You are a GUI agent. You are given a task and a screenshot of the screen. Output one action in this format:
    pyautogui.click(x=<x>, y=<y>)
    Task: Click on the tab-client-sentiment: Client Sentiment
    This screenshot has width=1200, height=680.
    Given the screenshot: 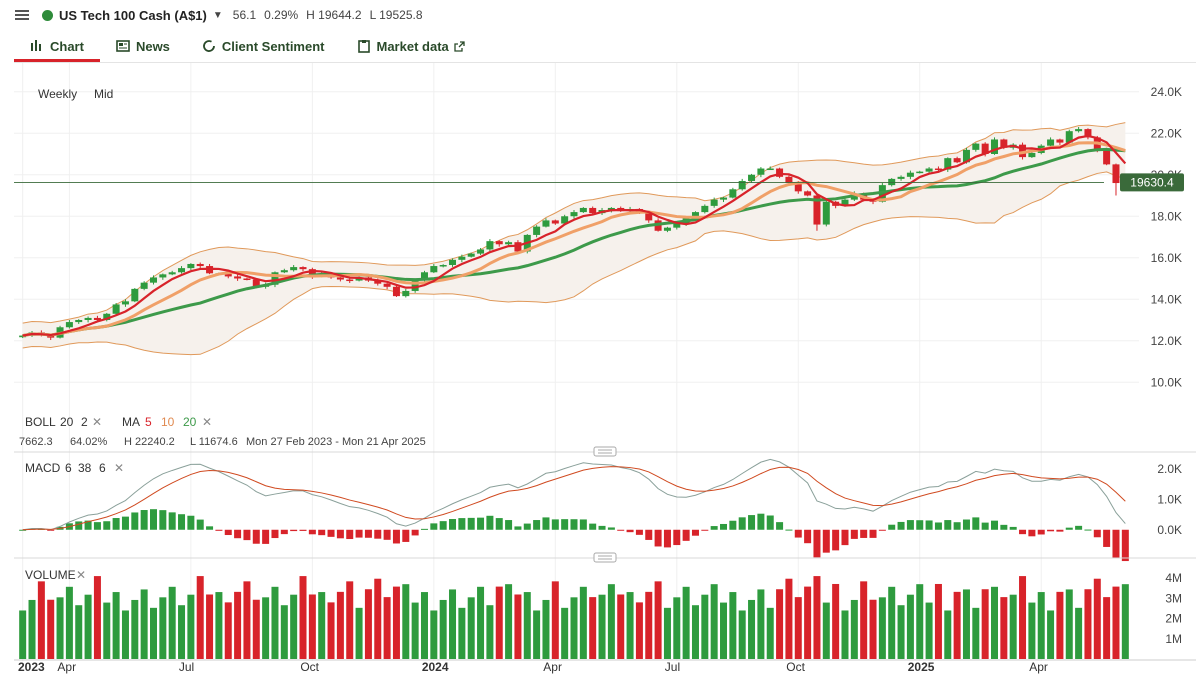 What is the action you would take?
    pyautogui.click(x=263, y=46)
    